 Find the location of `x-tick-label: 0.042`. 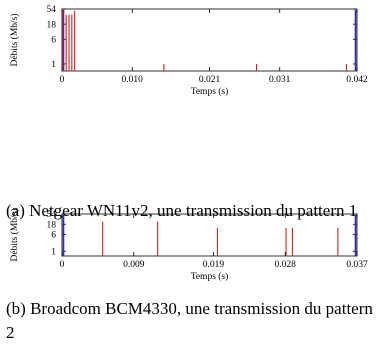

x-tick-label: 0.042 is located at coordinates (357, 80).